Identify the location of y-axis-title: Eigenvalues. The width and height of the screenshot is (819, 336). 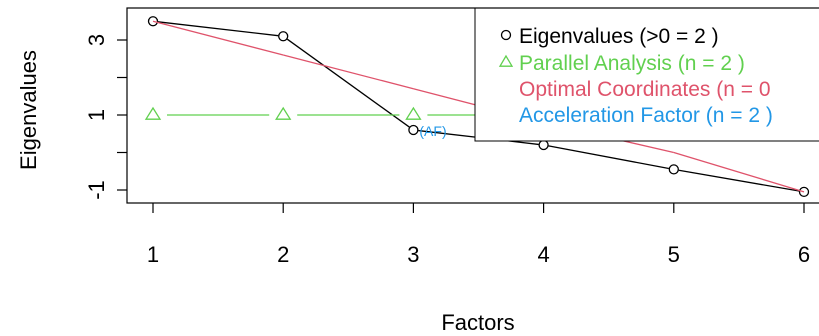
(28, 110).